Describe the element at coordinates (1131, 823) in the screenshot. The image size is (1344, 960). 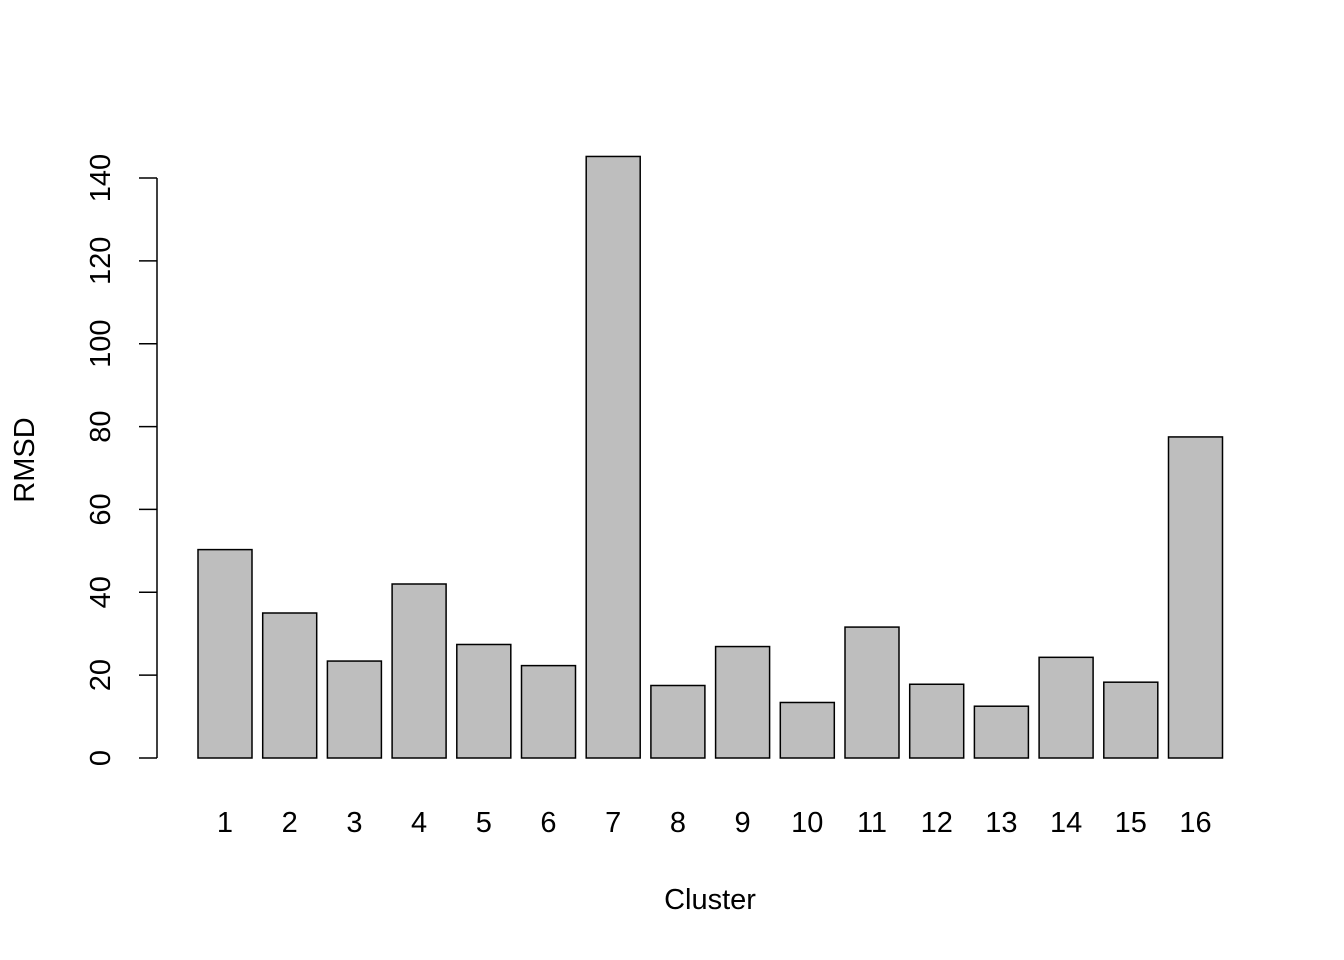
I see `x-tick-label: 15` at that location.